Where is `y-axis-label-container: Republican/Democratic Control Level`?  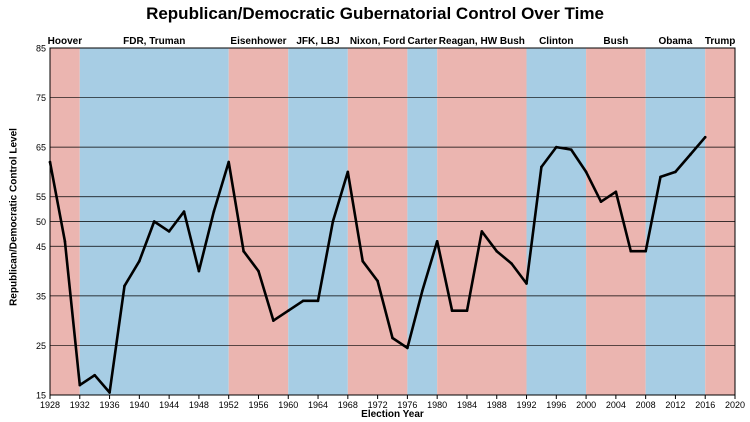 y-axis-label-container: Republican/Democratic Control Level is located at coordinates (14, 217).